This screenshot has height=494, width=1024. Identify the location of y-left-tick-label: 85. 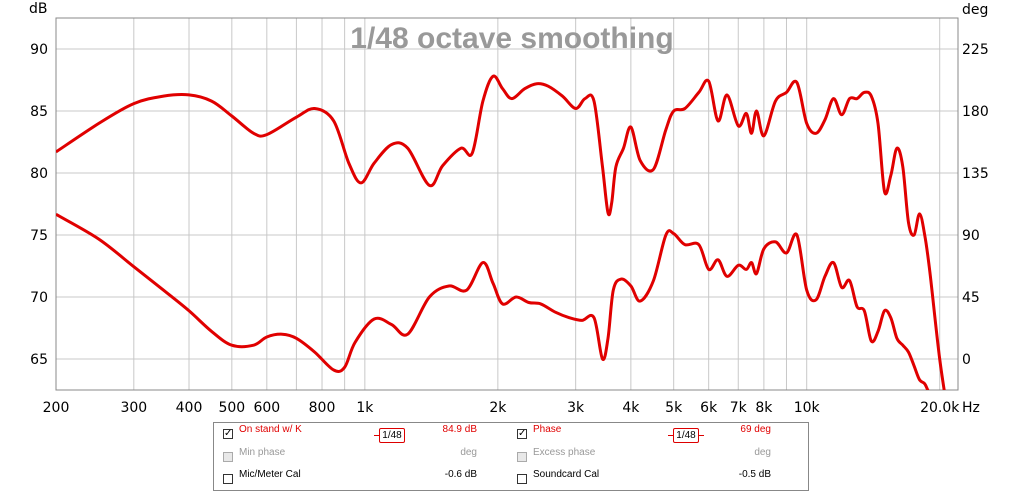
(39, 112).